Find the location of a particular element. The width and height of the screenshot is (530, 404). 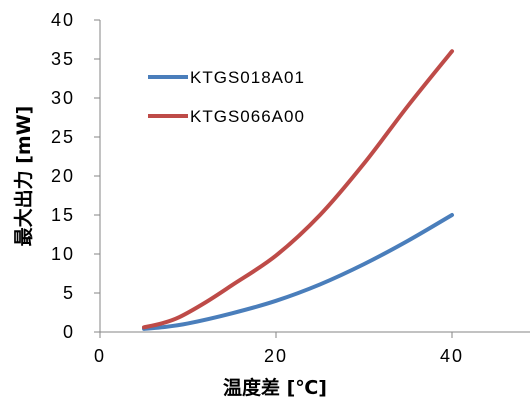

y-tick-label: 25 is located at coordinates (63, 137).